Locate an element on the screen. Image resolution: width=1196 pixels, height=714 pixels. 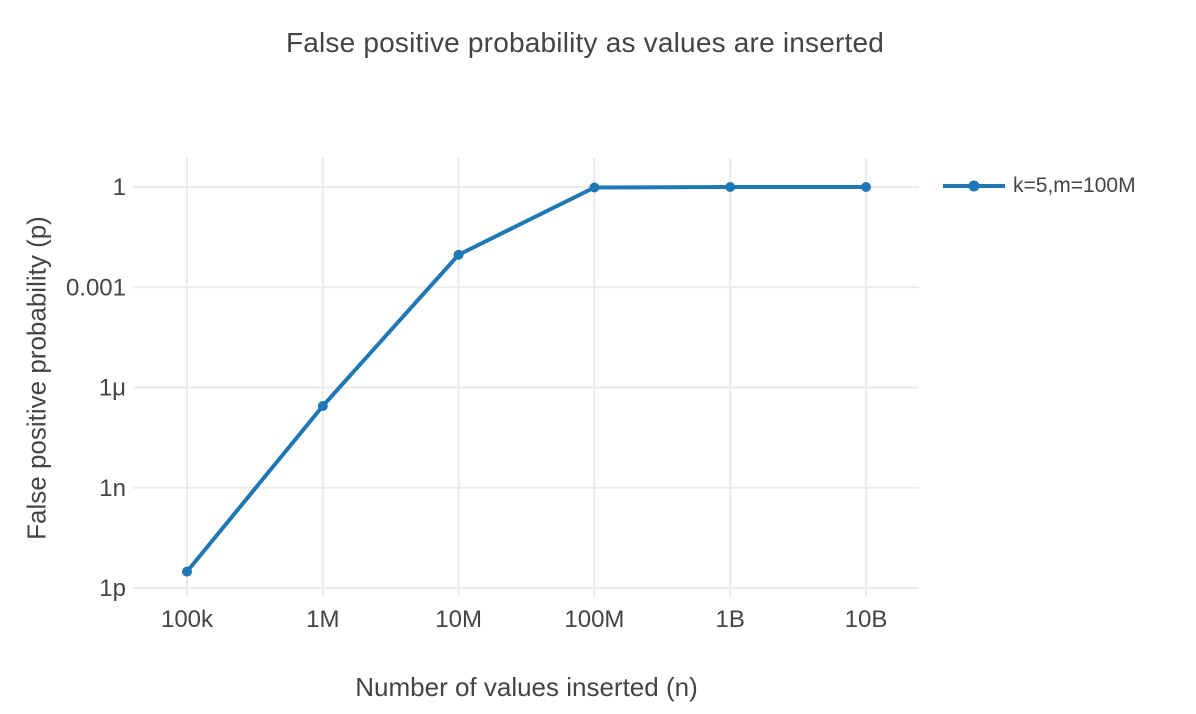
x-tick-label: 10M is located at coordinates (458, 619).